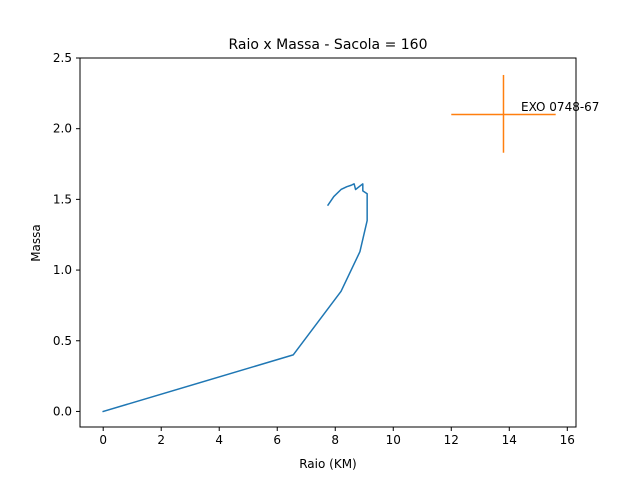 The image size is (640, 484). I want to click on y-tick-label: 2.0, so click(62, 129).